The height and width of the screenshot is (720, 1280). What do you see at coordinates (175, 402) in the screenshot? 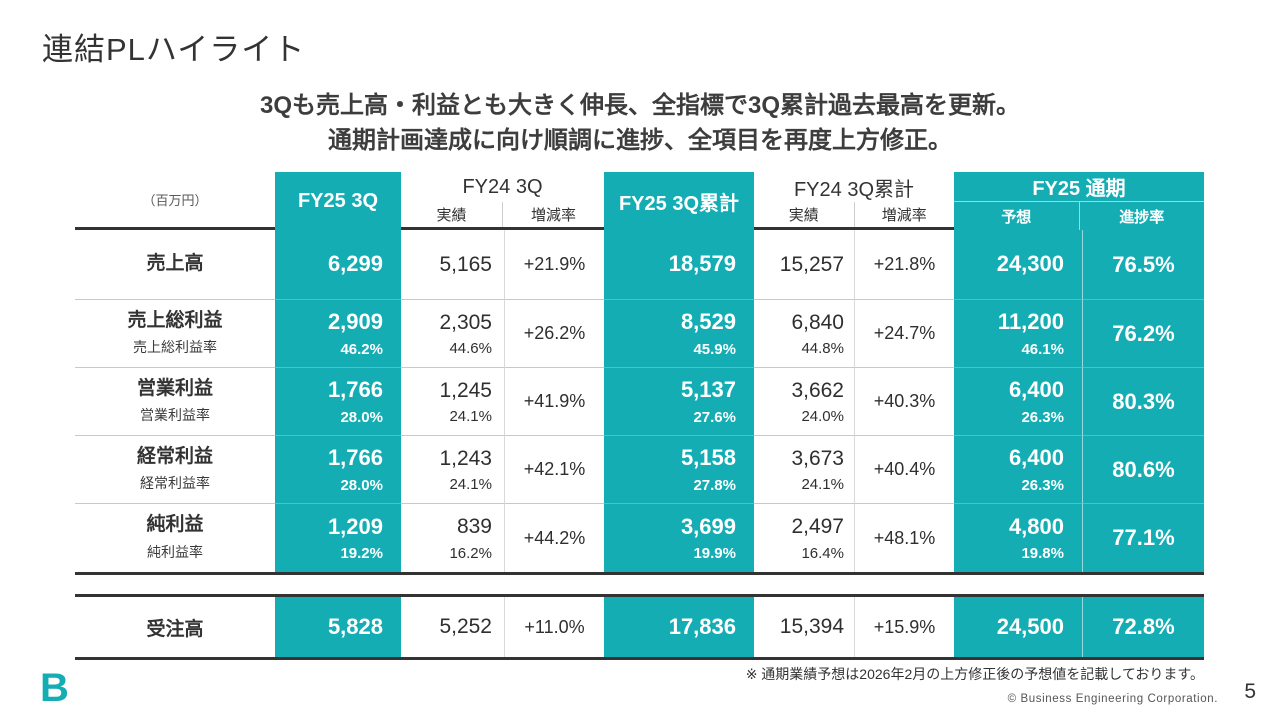
I see `row-label: 営業利益 営業利益率` at bounding box center [175, 402].